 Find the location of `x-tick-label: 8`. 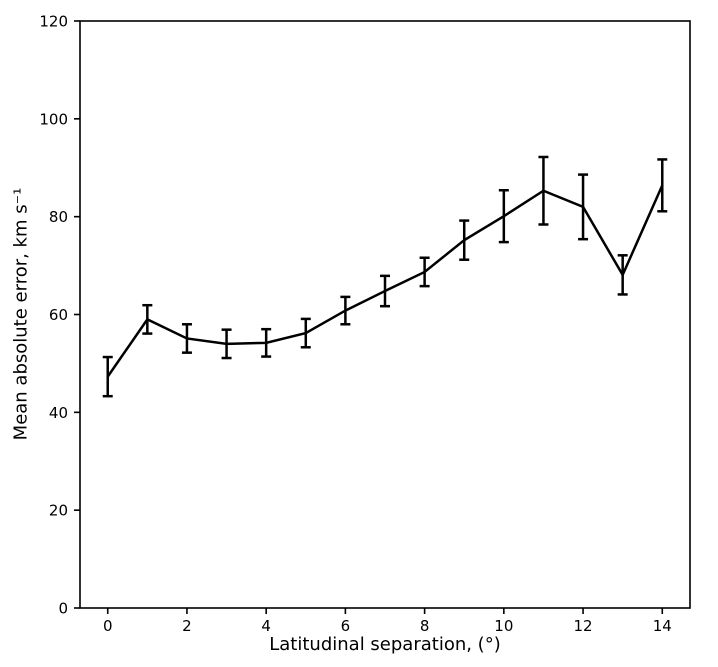

x-tick-label: 8 is located at coordinates (425, 626).